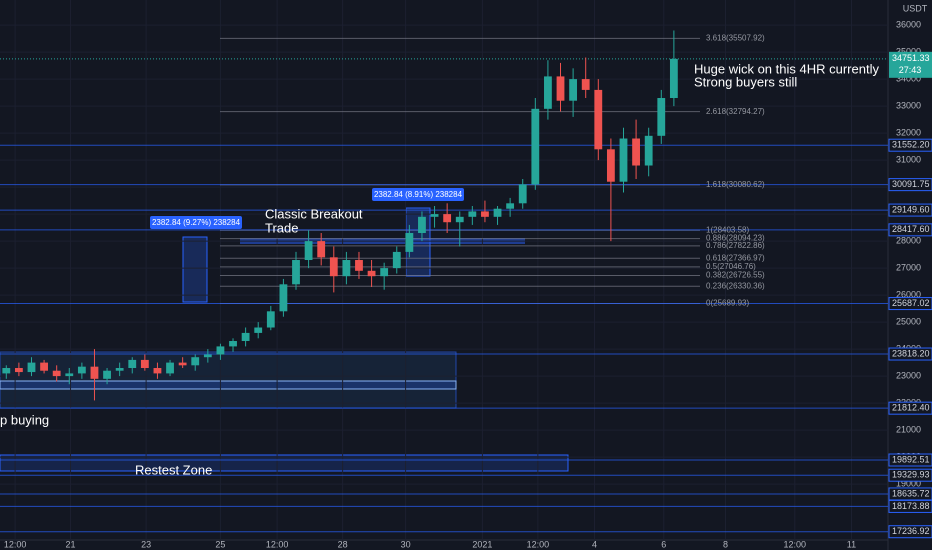  I want to click on support-band, so click(228, 385).